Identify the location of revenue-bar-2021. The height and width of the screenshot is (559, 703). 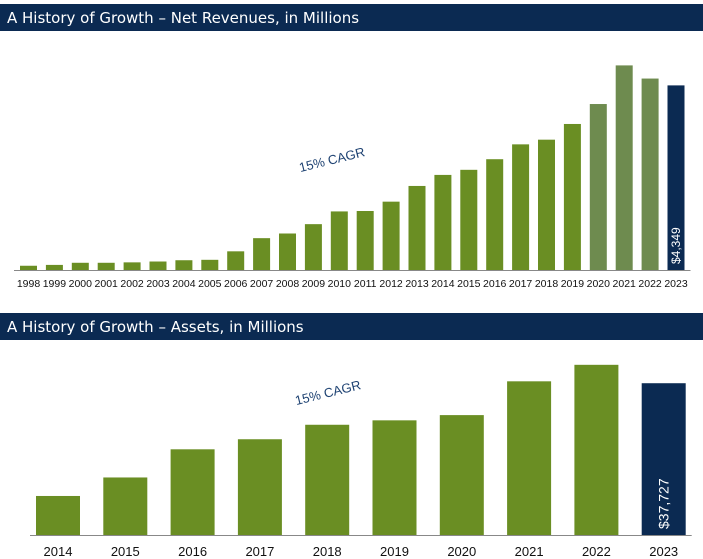
(624, 167).